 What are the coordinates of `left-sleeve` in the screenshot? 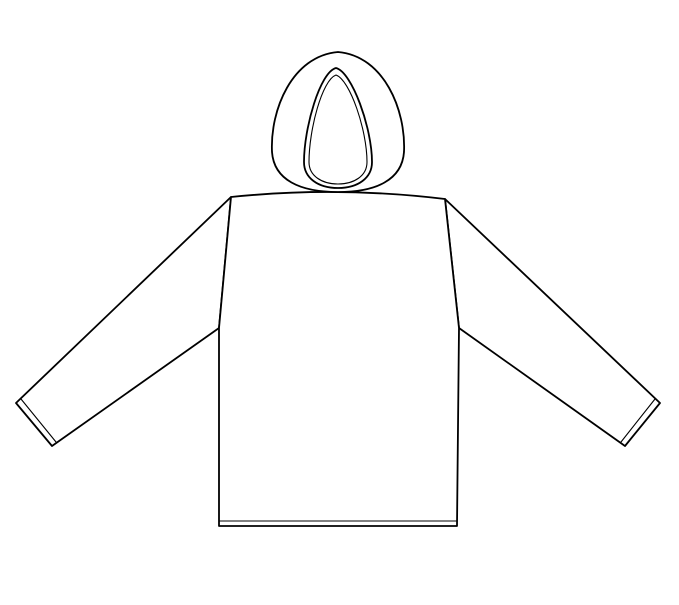 It's located at (123, 321).